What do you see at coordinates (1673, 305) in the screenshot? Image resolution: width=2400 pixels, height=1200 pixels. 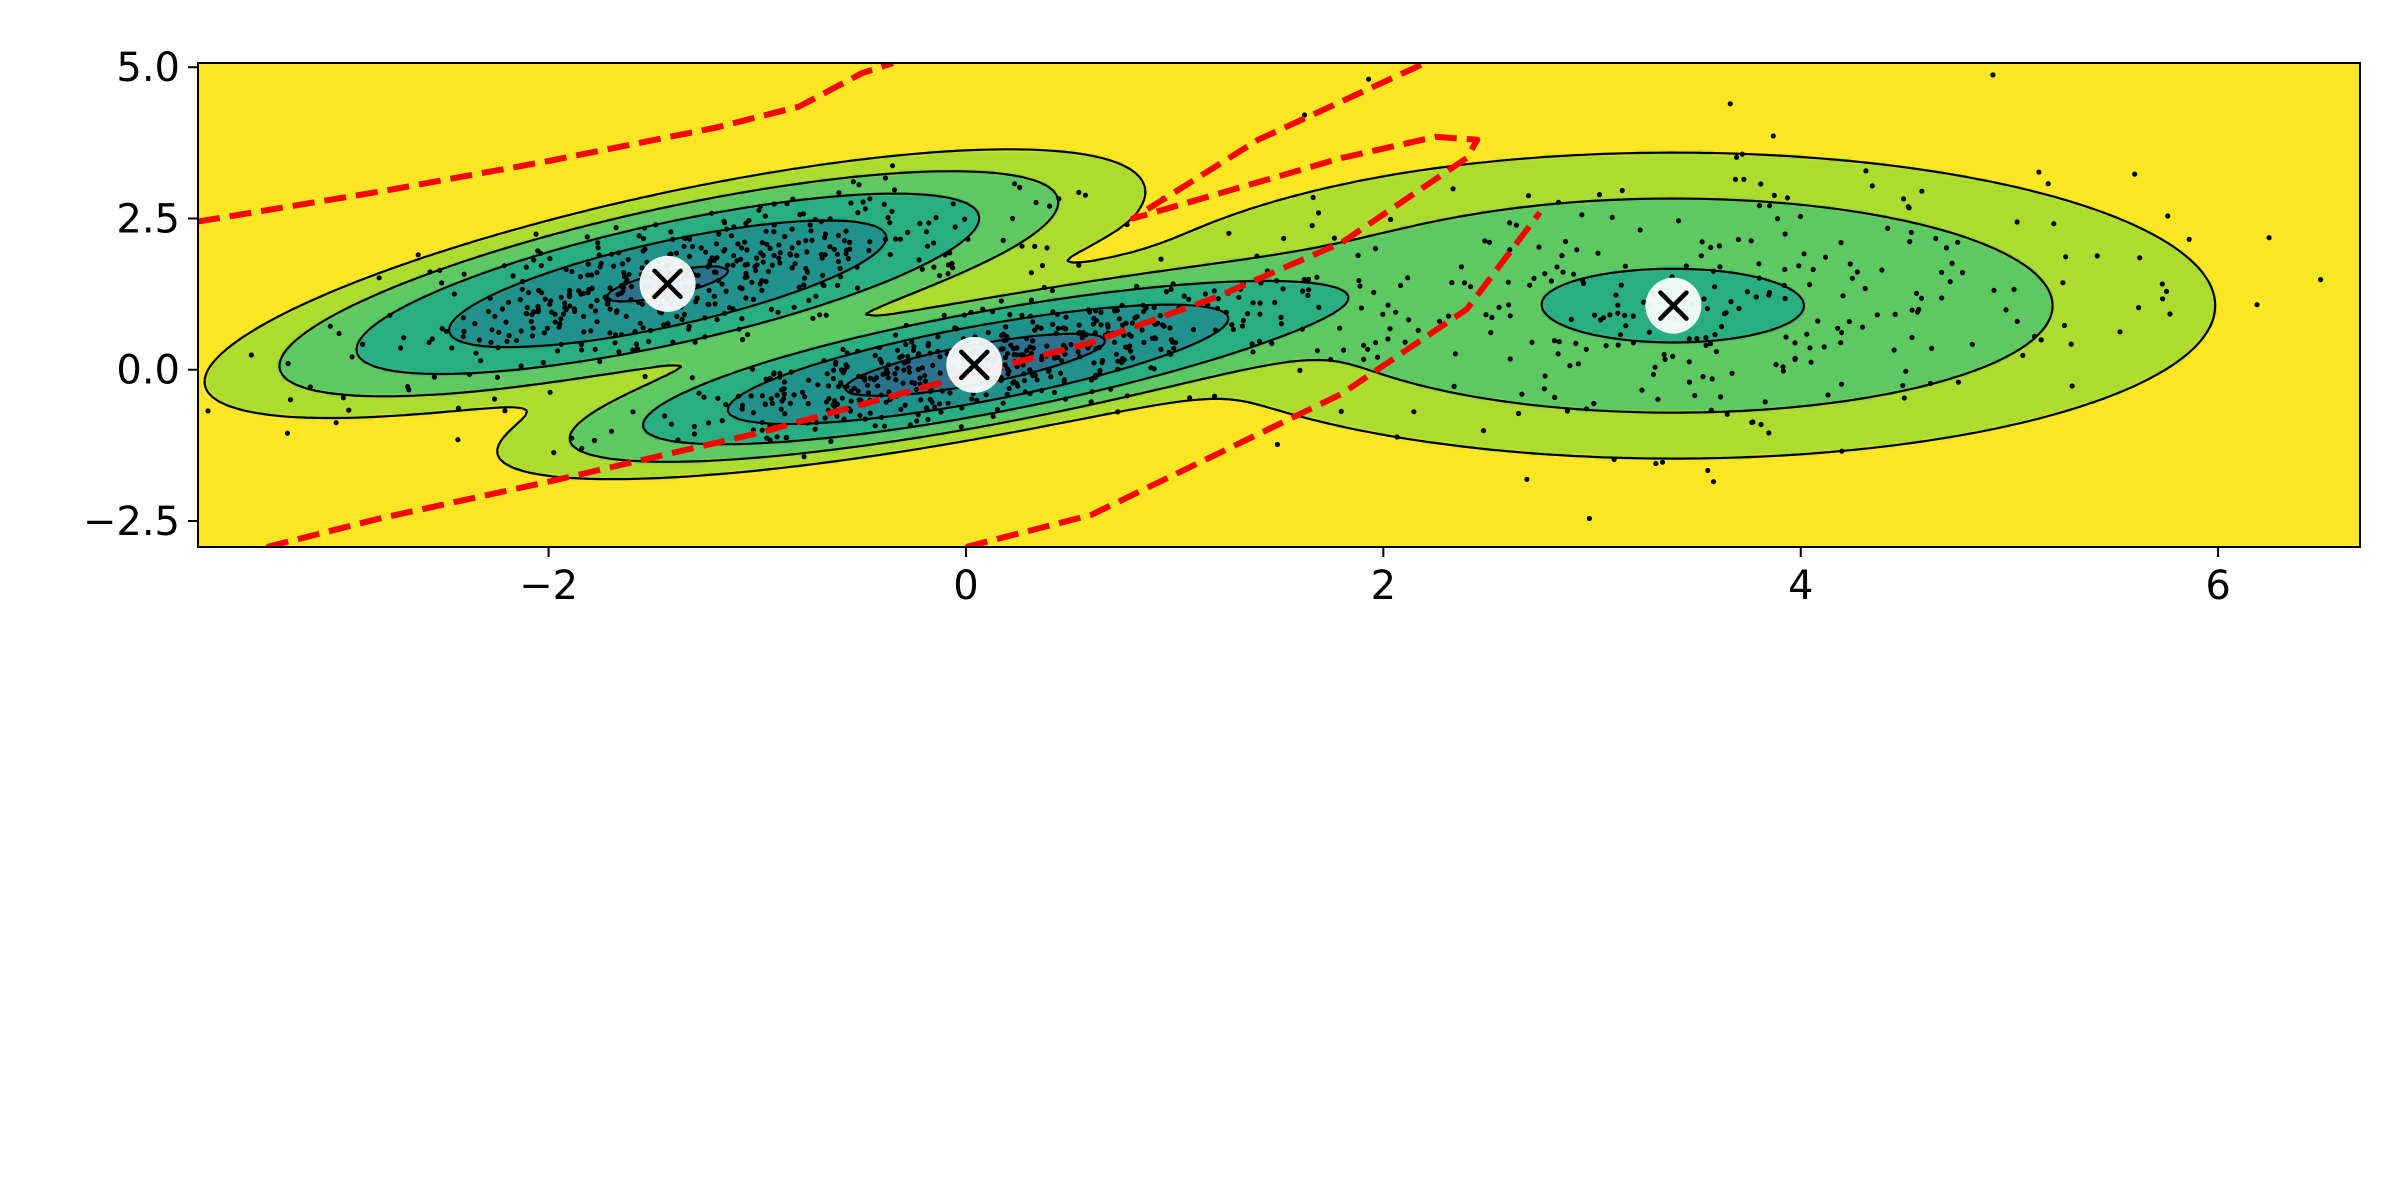 I see `centroid-x-icon` at bounding box center [1673, 305].